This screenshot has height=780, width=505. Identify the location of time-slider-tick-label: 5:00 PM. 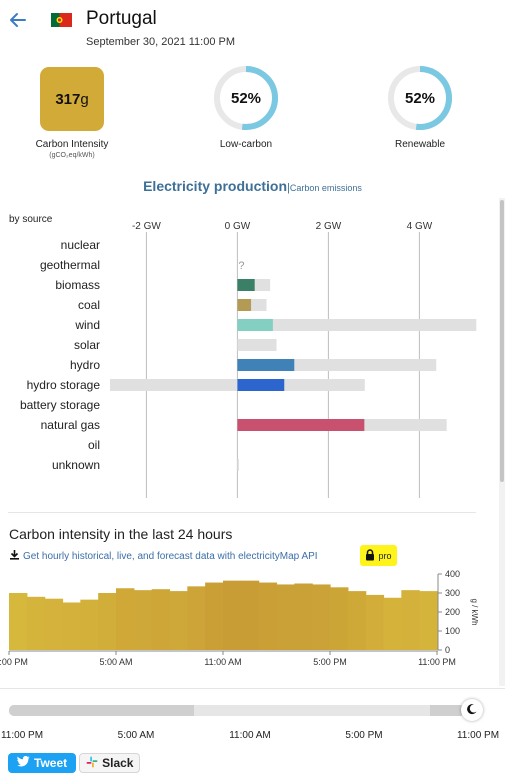
(364, 735).